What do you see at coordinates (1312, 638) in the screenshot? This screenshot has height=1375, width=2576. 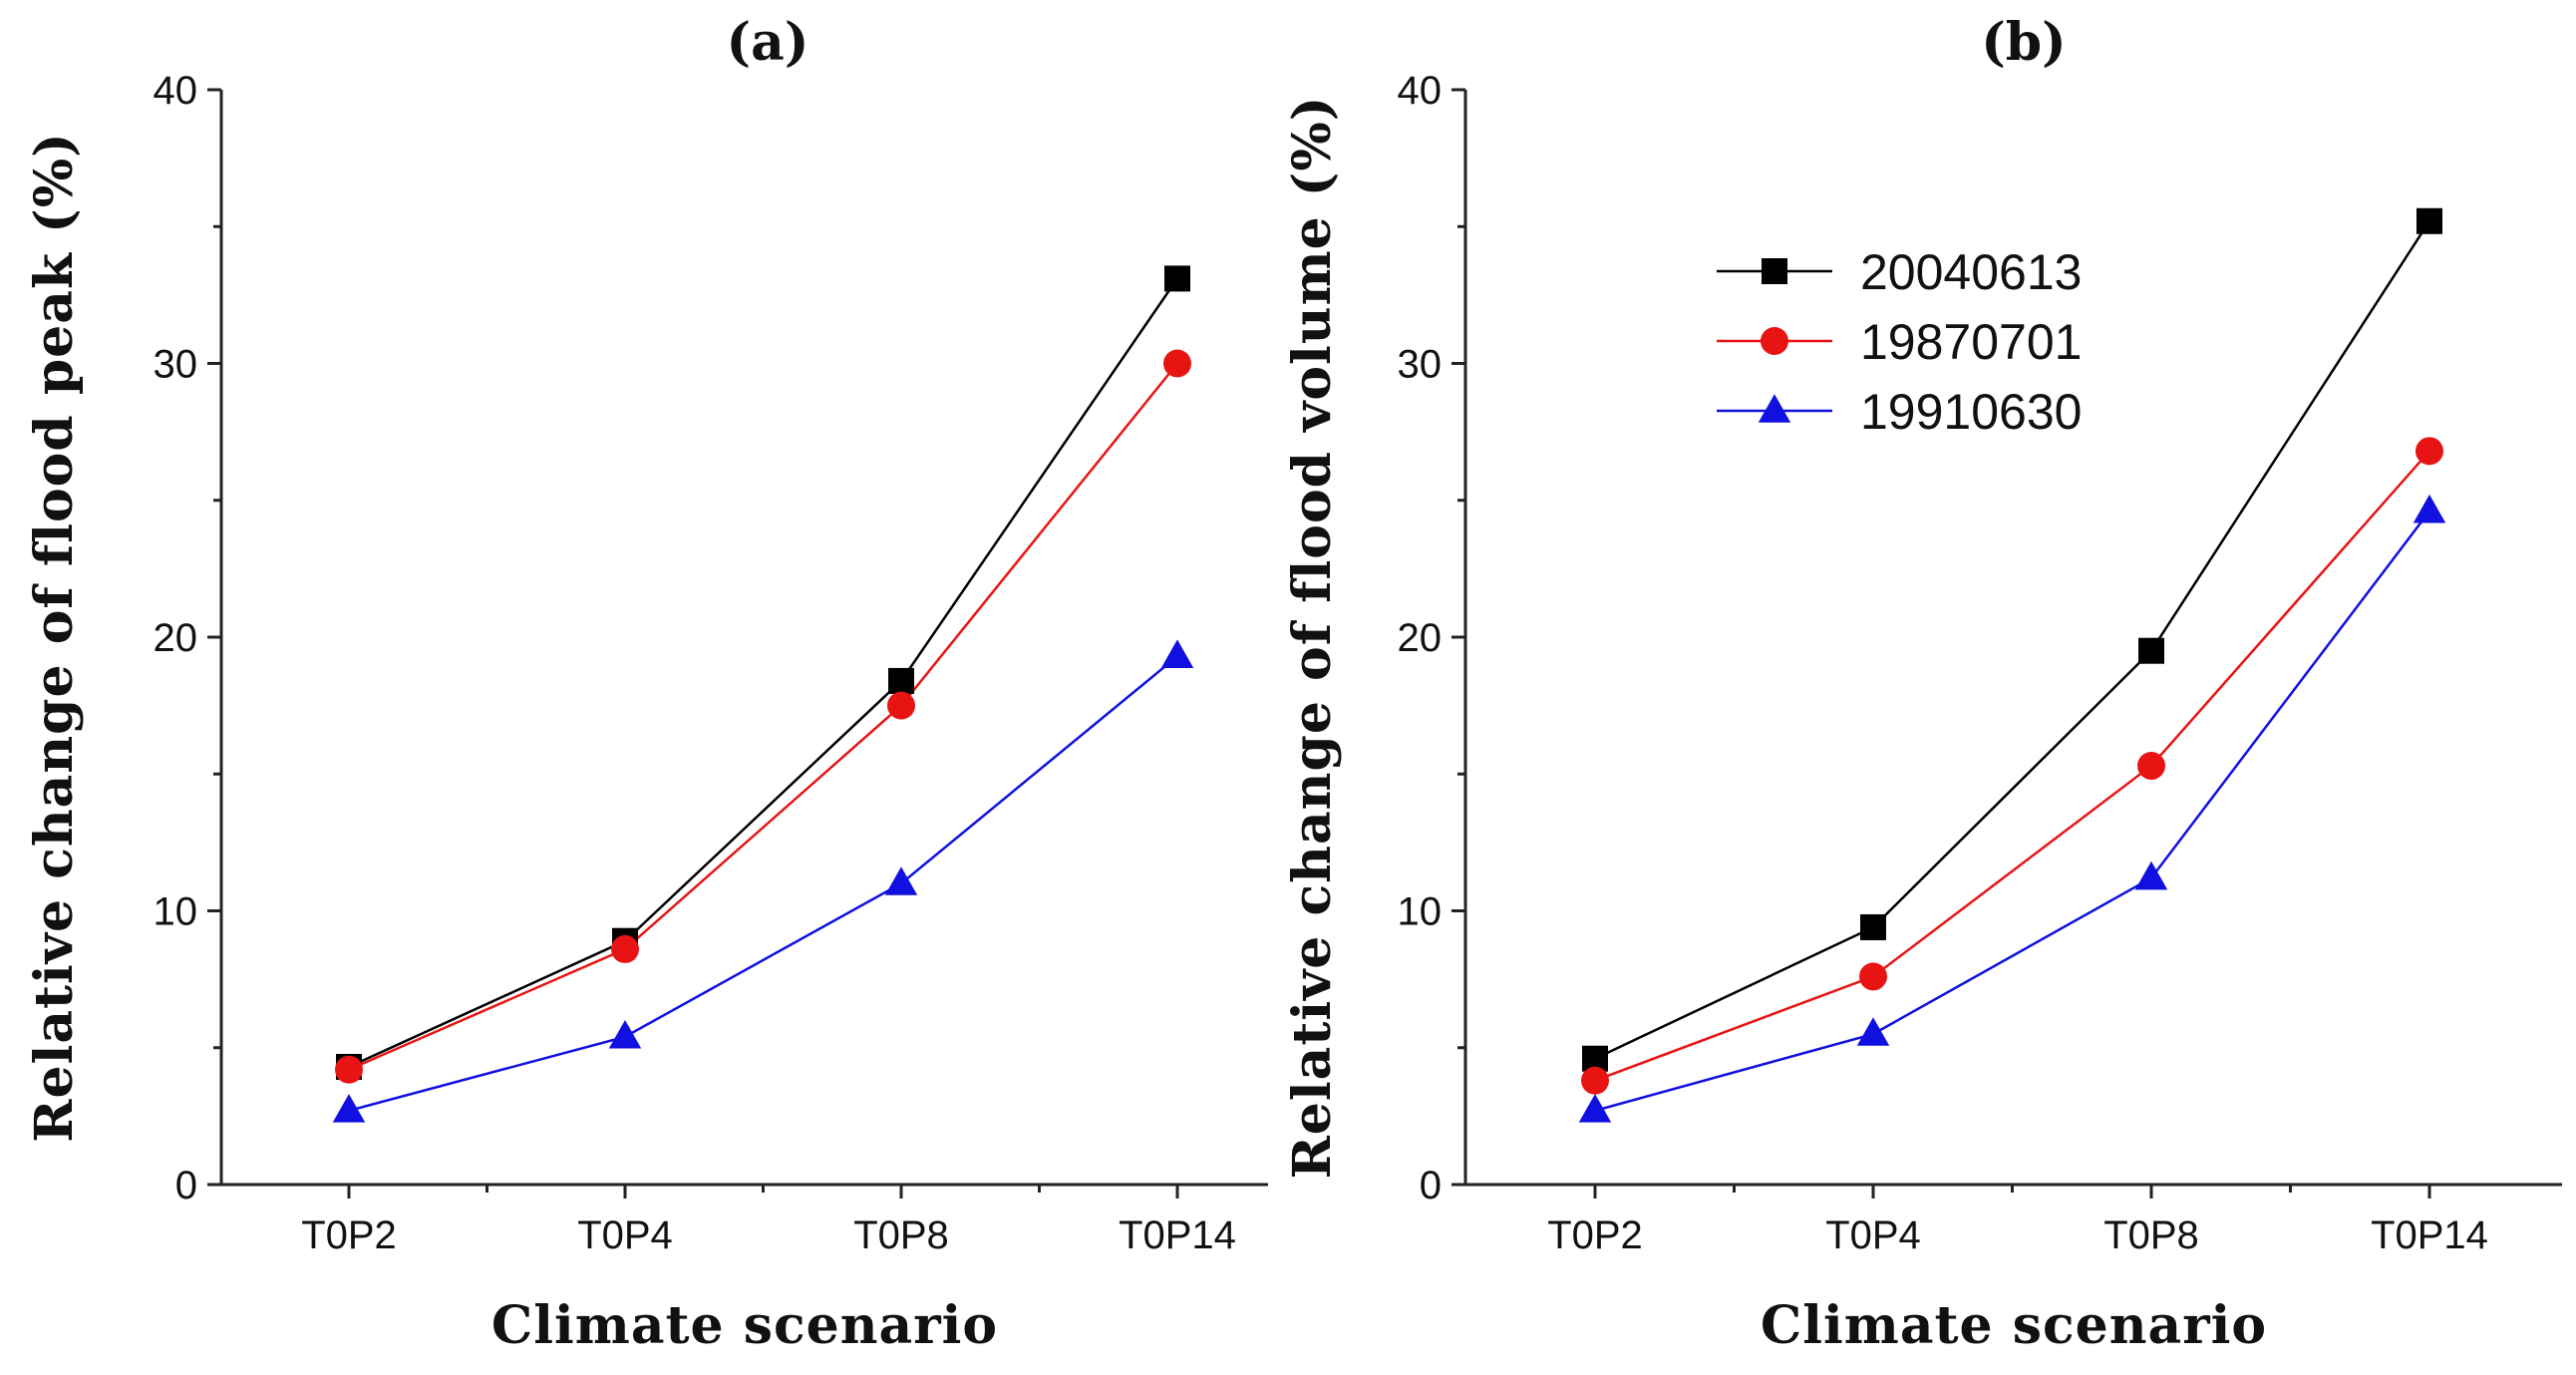 I see `y-axis-title: Relative change of flood volume (%)` at bounding box center [1312, 638].